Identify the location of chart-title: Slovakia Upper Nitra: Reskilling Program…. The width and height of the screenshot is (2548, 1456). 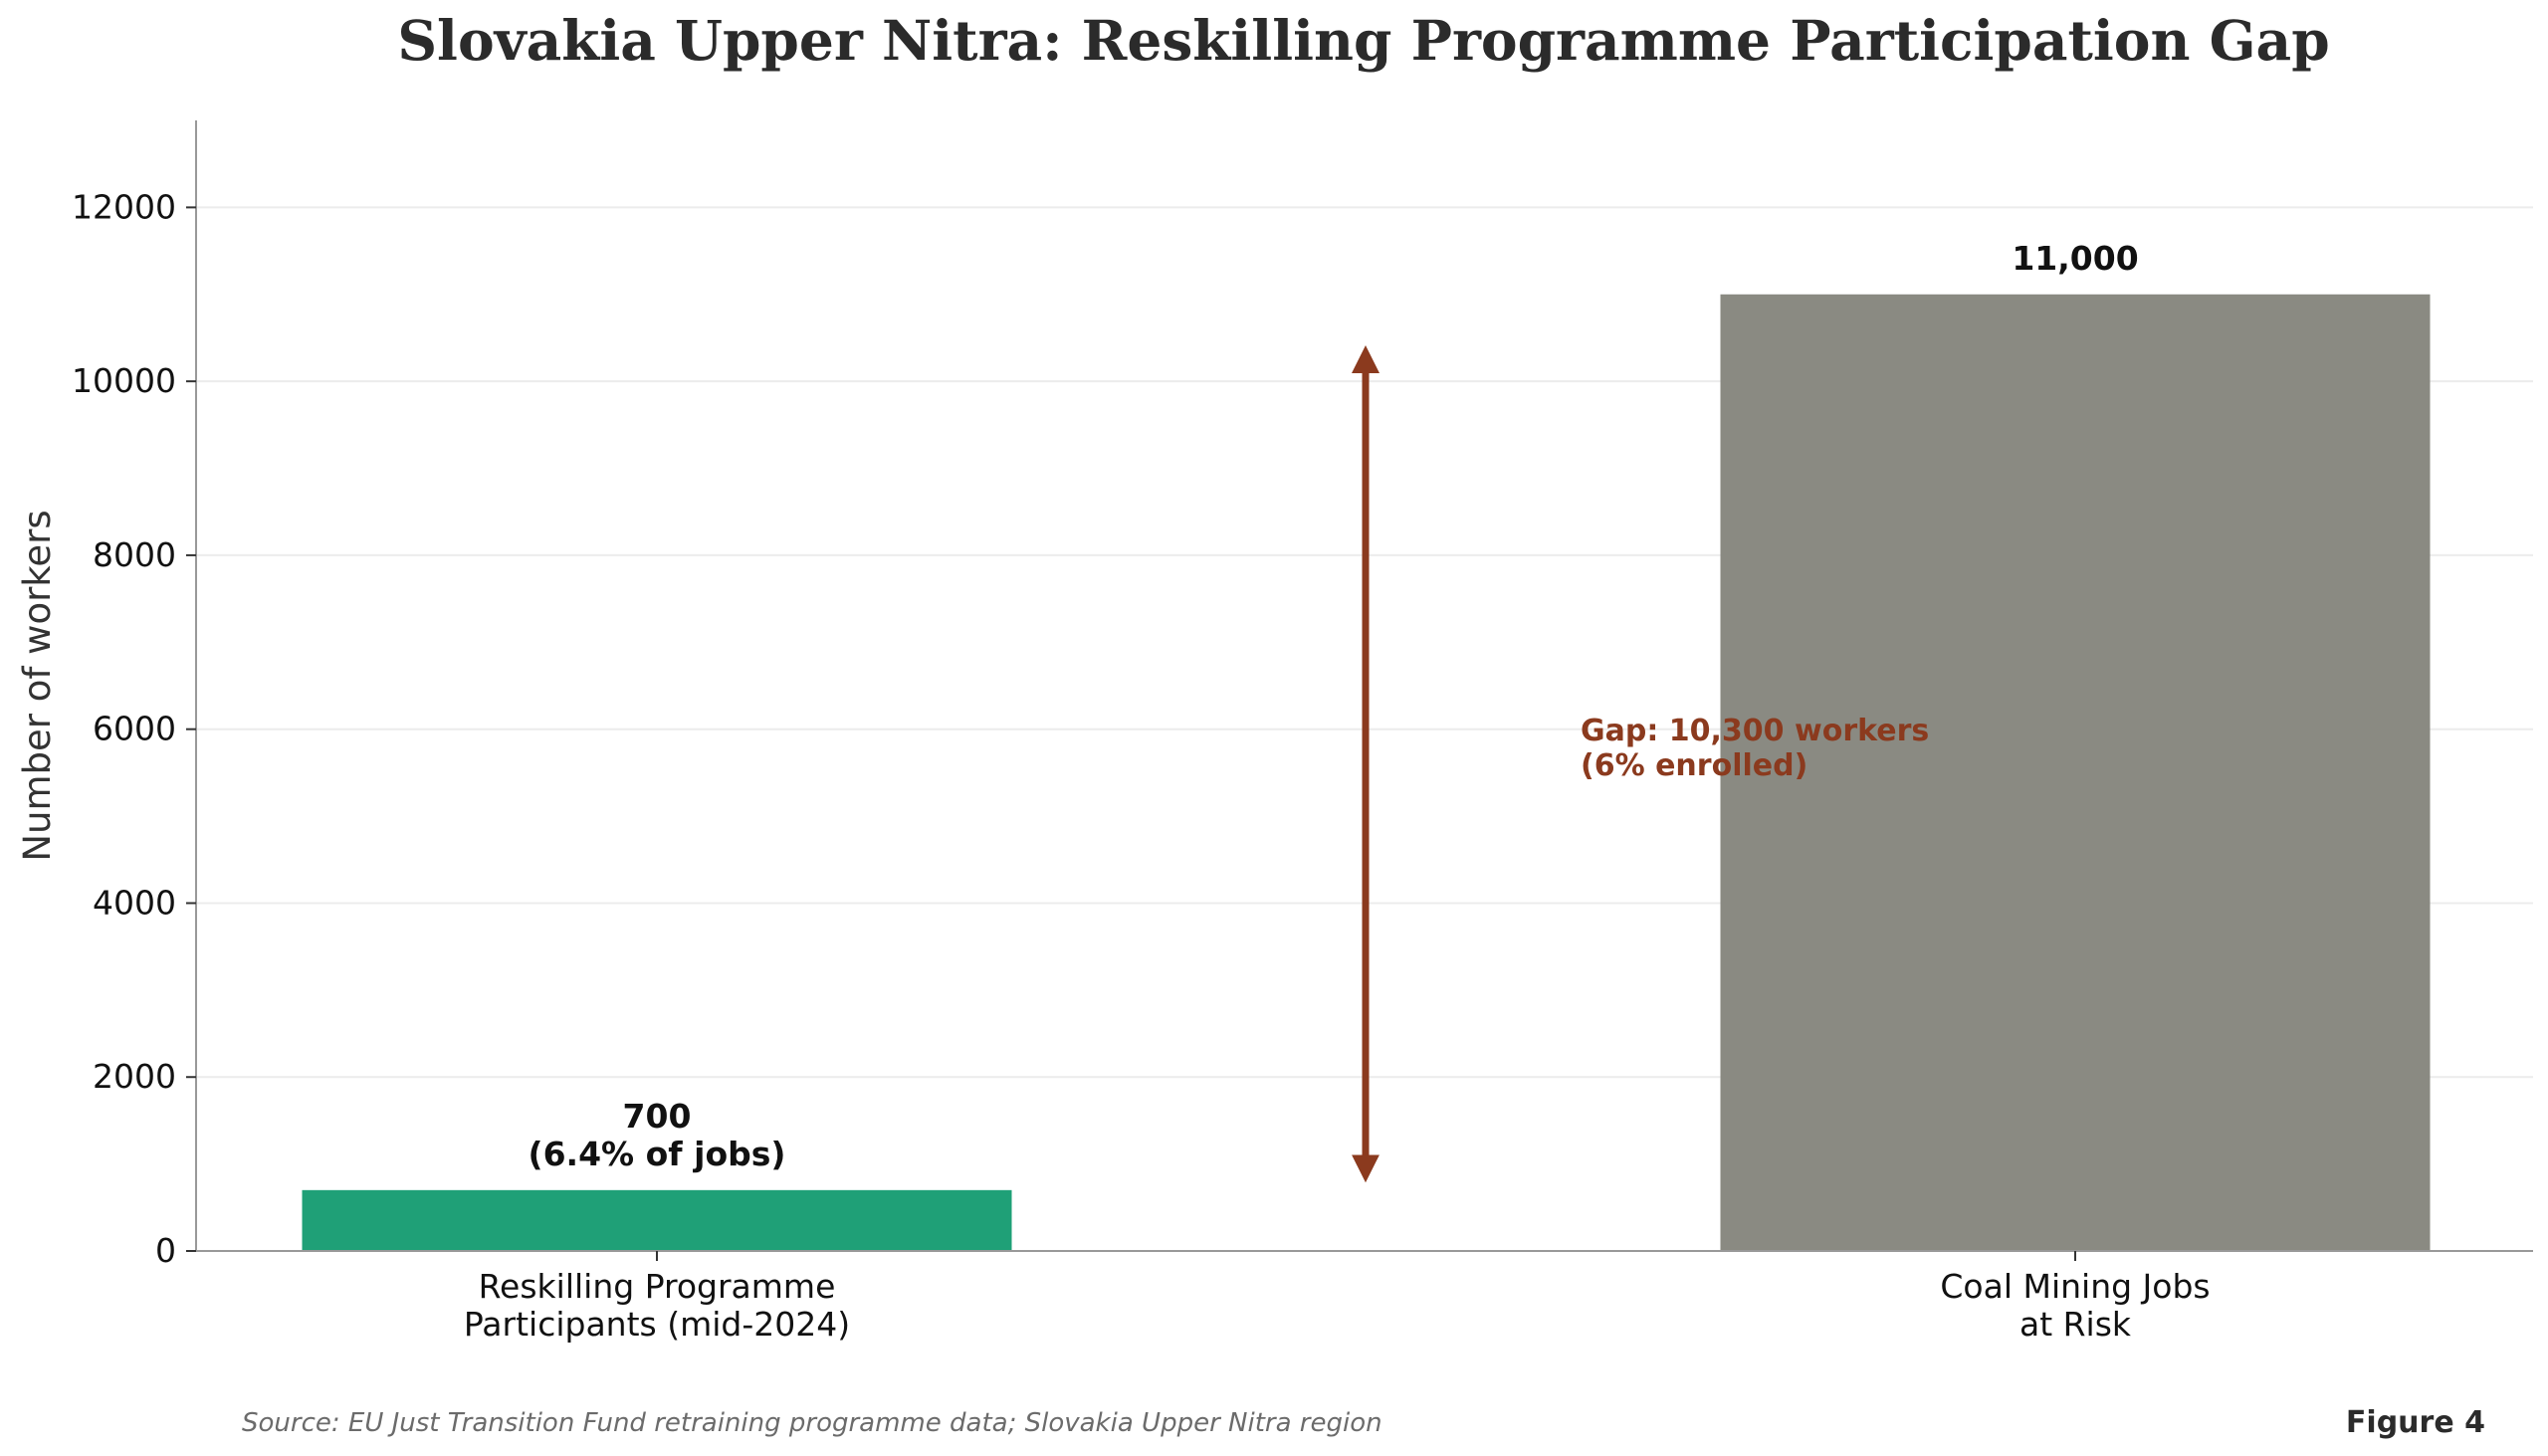
(1363, 40).